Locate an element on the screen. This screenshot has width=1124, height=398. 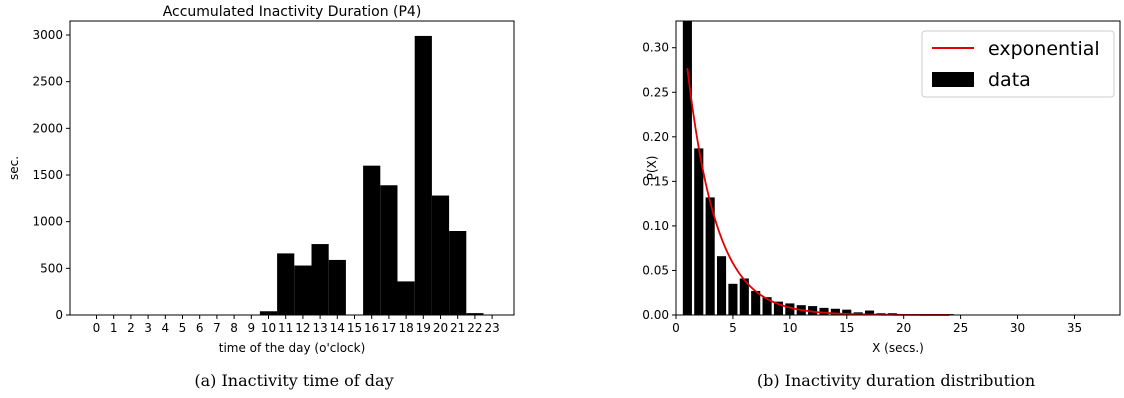
x-tick-label: 6 is located at coordinates (200, 328).